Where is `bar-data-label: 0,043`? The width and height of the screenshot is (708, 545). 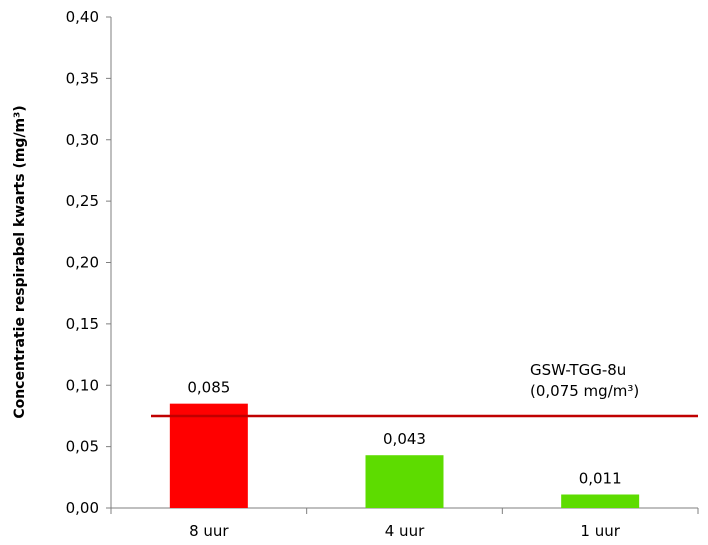 bar-data-label: 0,043 is located at coordinates (404, 439).